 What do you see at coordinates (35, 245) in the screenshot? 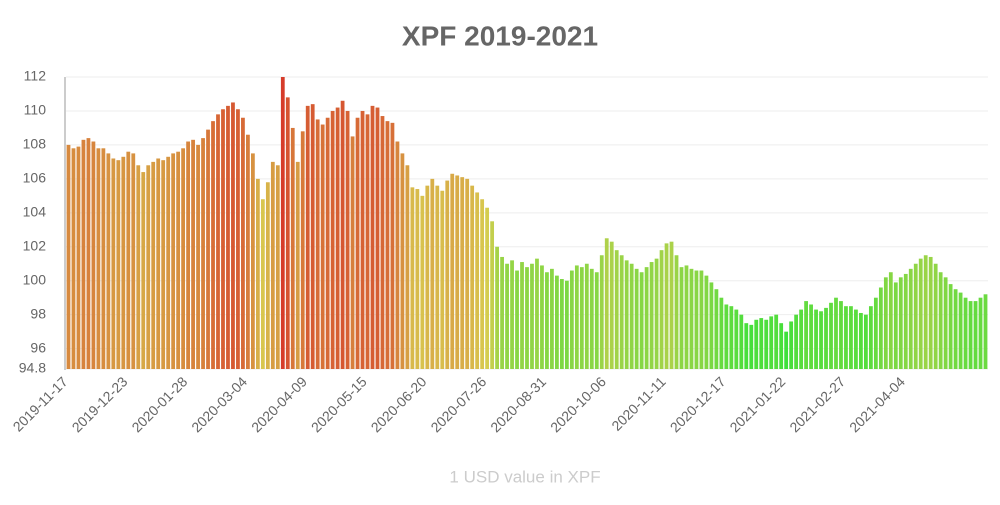
I see `y-tick-label: 102` at bounding box center [35, 245].